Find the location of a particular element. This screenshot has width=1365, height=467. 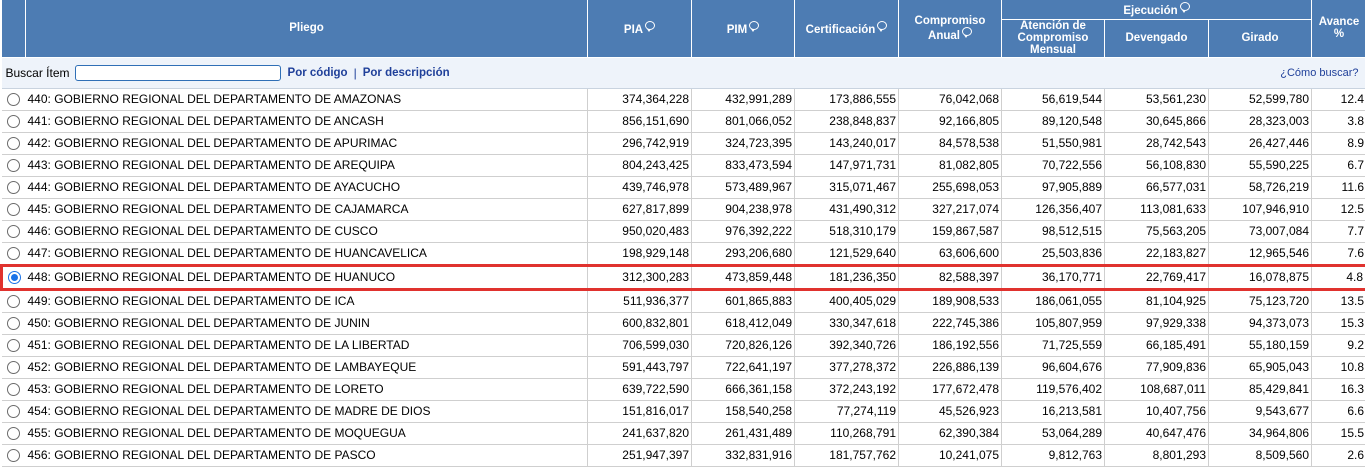

cell-dev: 8,801,293 is located at coordinates (1157, 455).